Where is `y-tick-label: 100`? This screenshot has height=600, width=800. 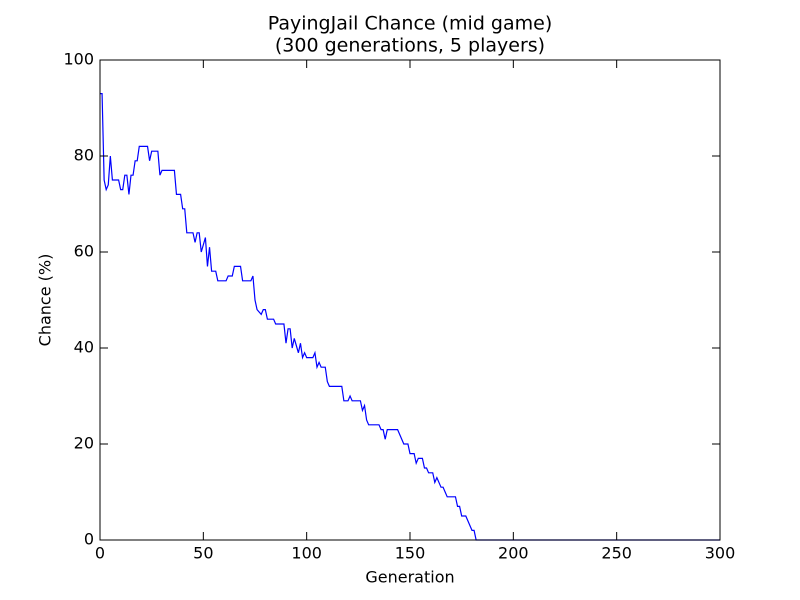
y-tick-label: 100 is located at coordinates (78, 59).